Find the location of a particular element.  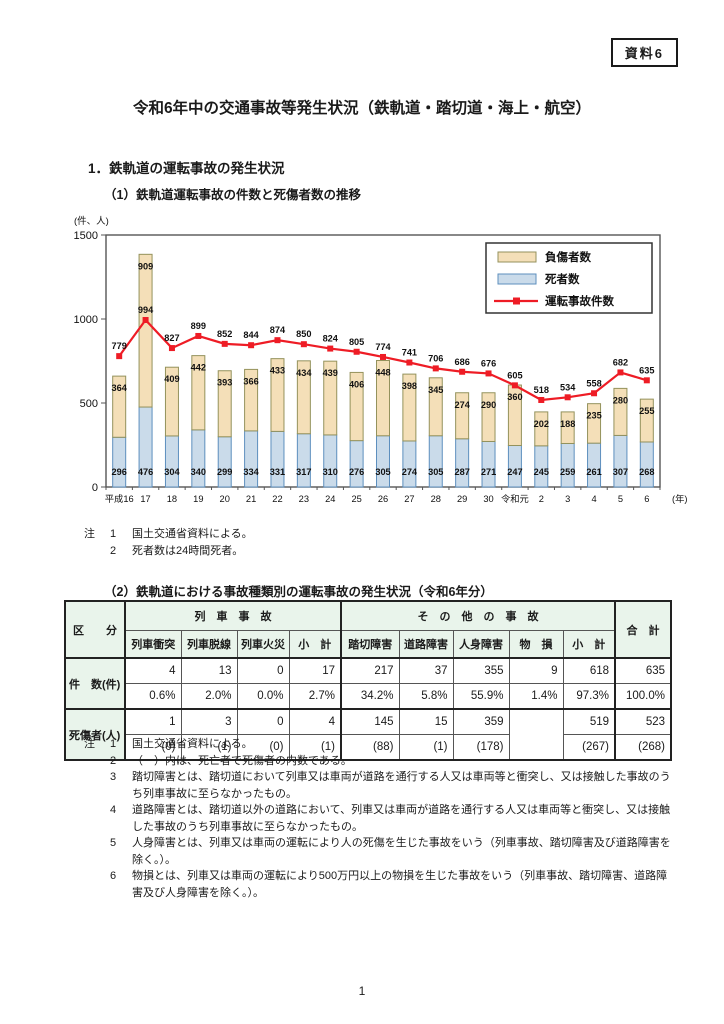

svg-text: 676 is located at coordinates (488, 363).